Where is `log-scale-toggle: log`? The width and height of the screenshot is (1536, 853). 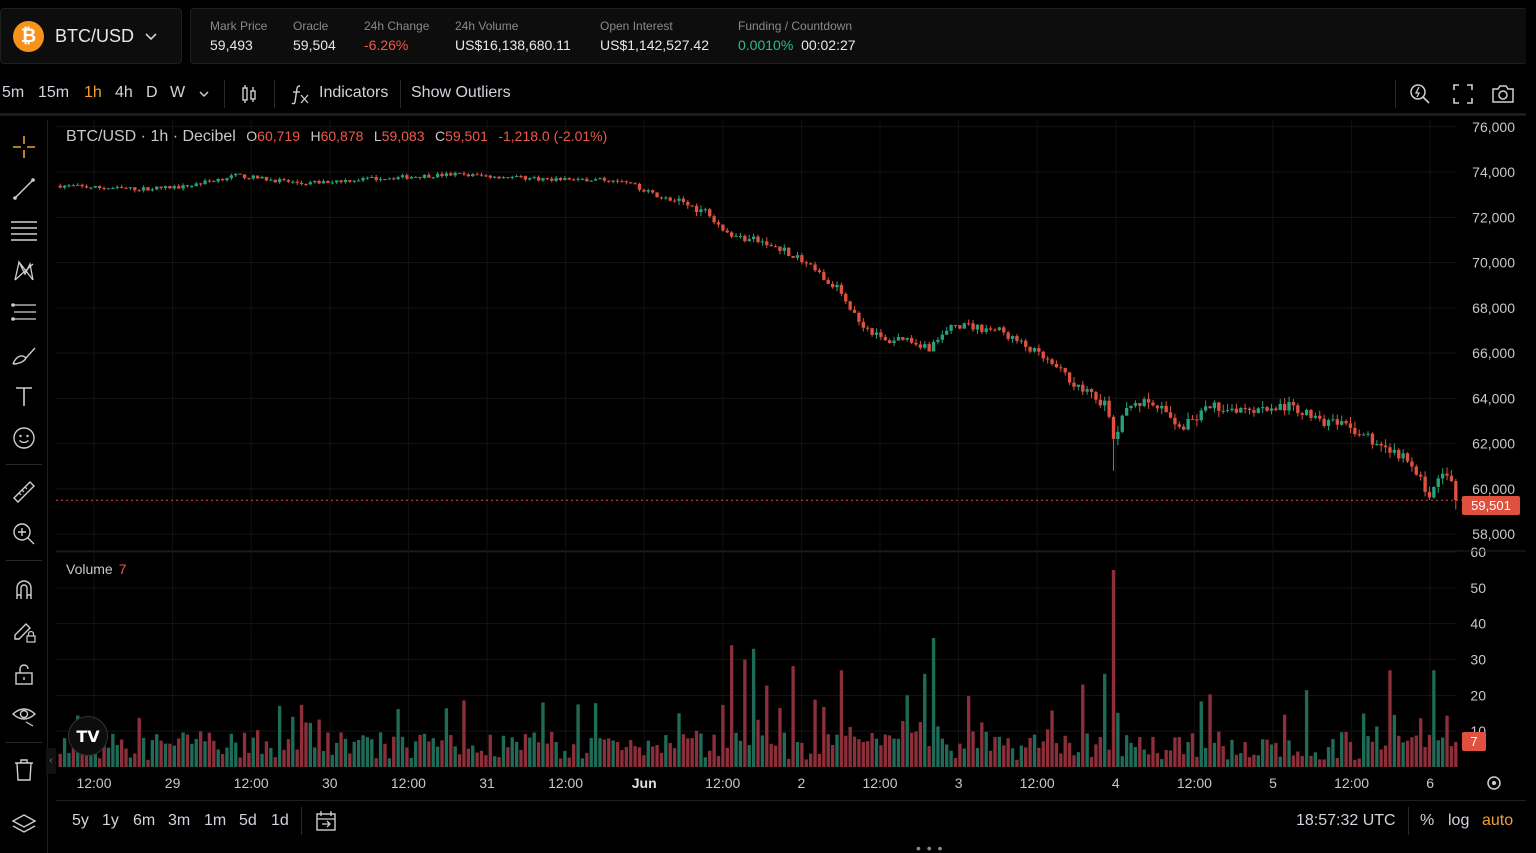 log-scale-toggle: log is located at coordinates (1459, 820).